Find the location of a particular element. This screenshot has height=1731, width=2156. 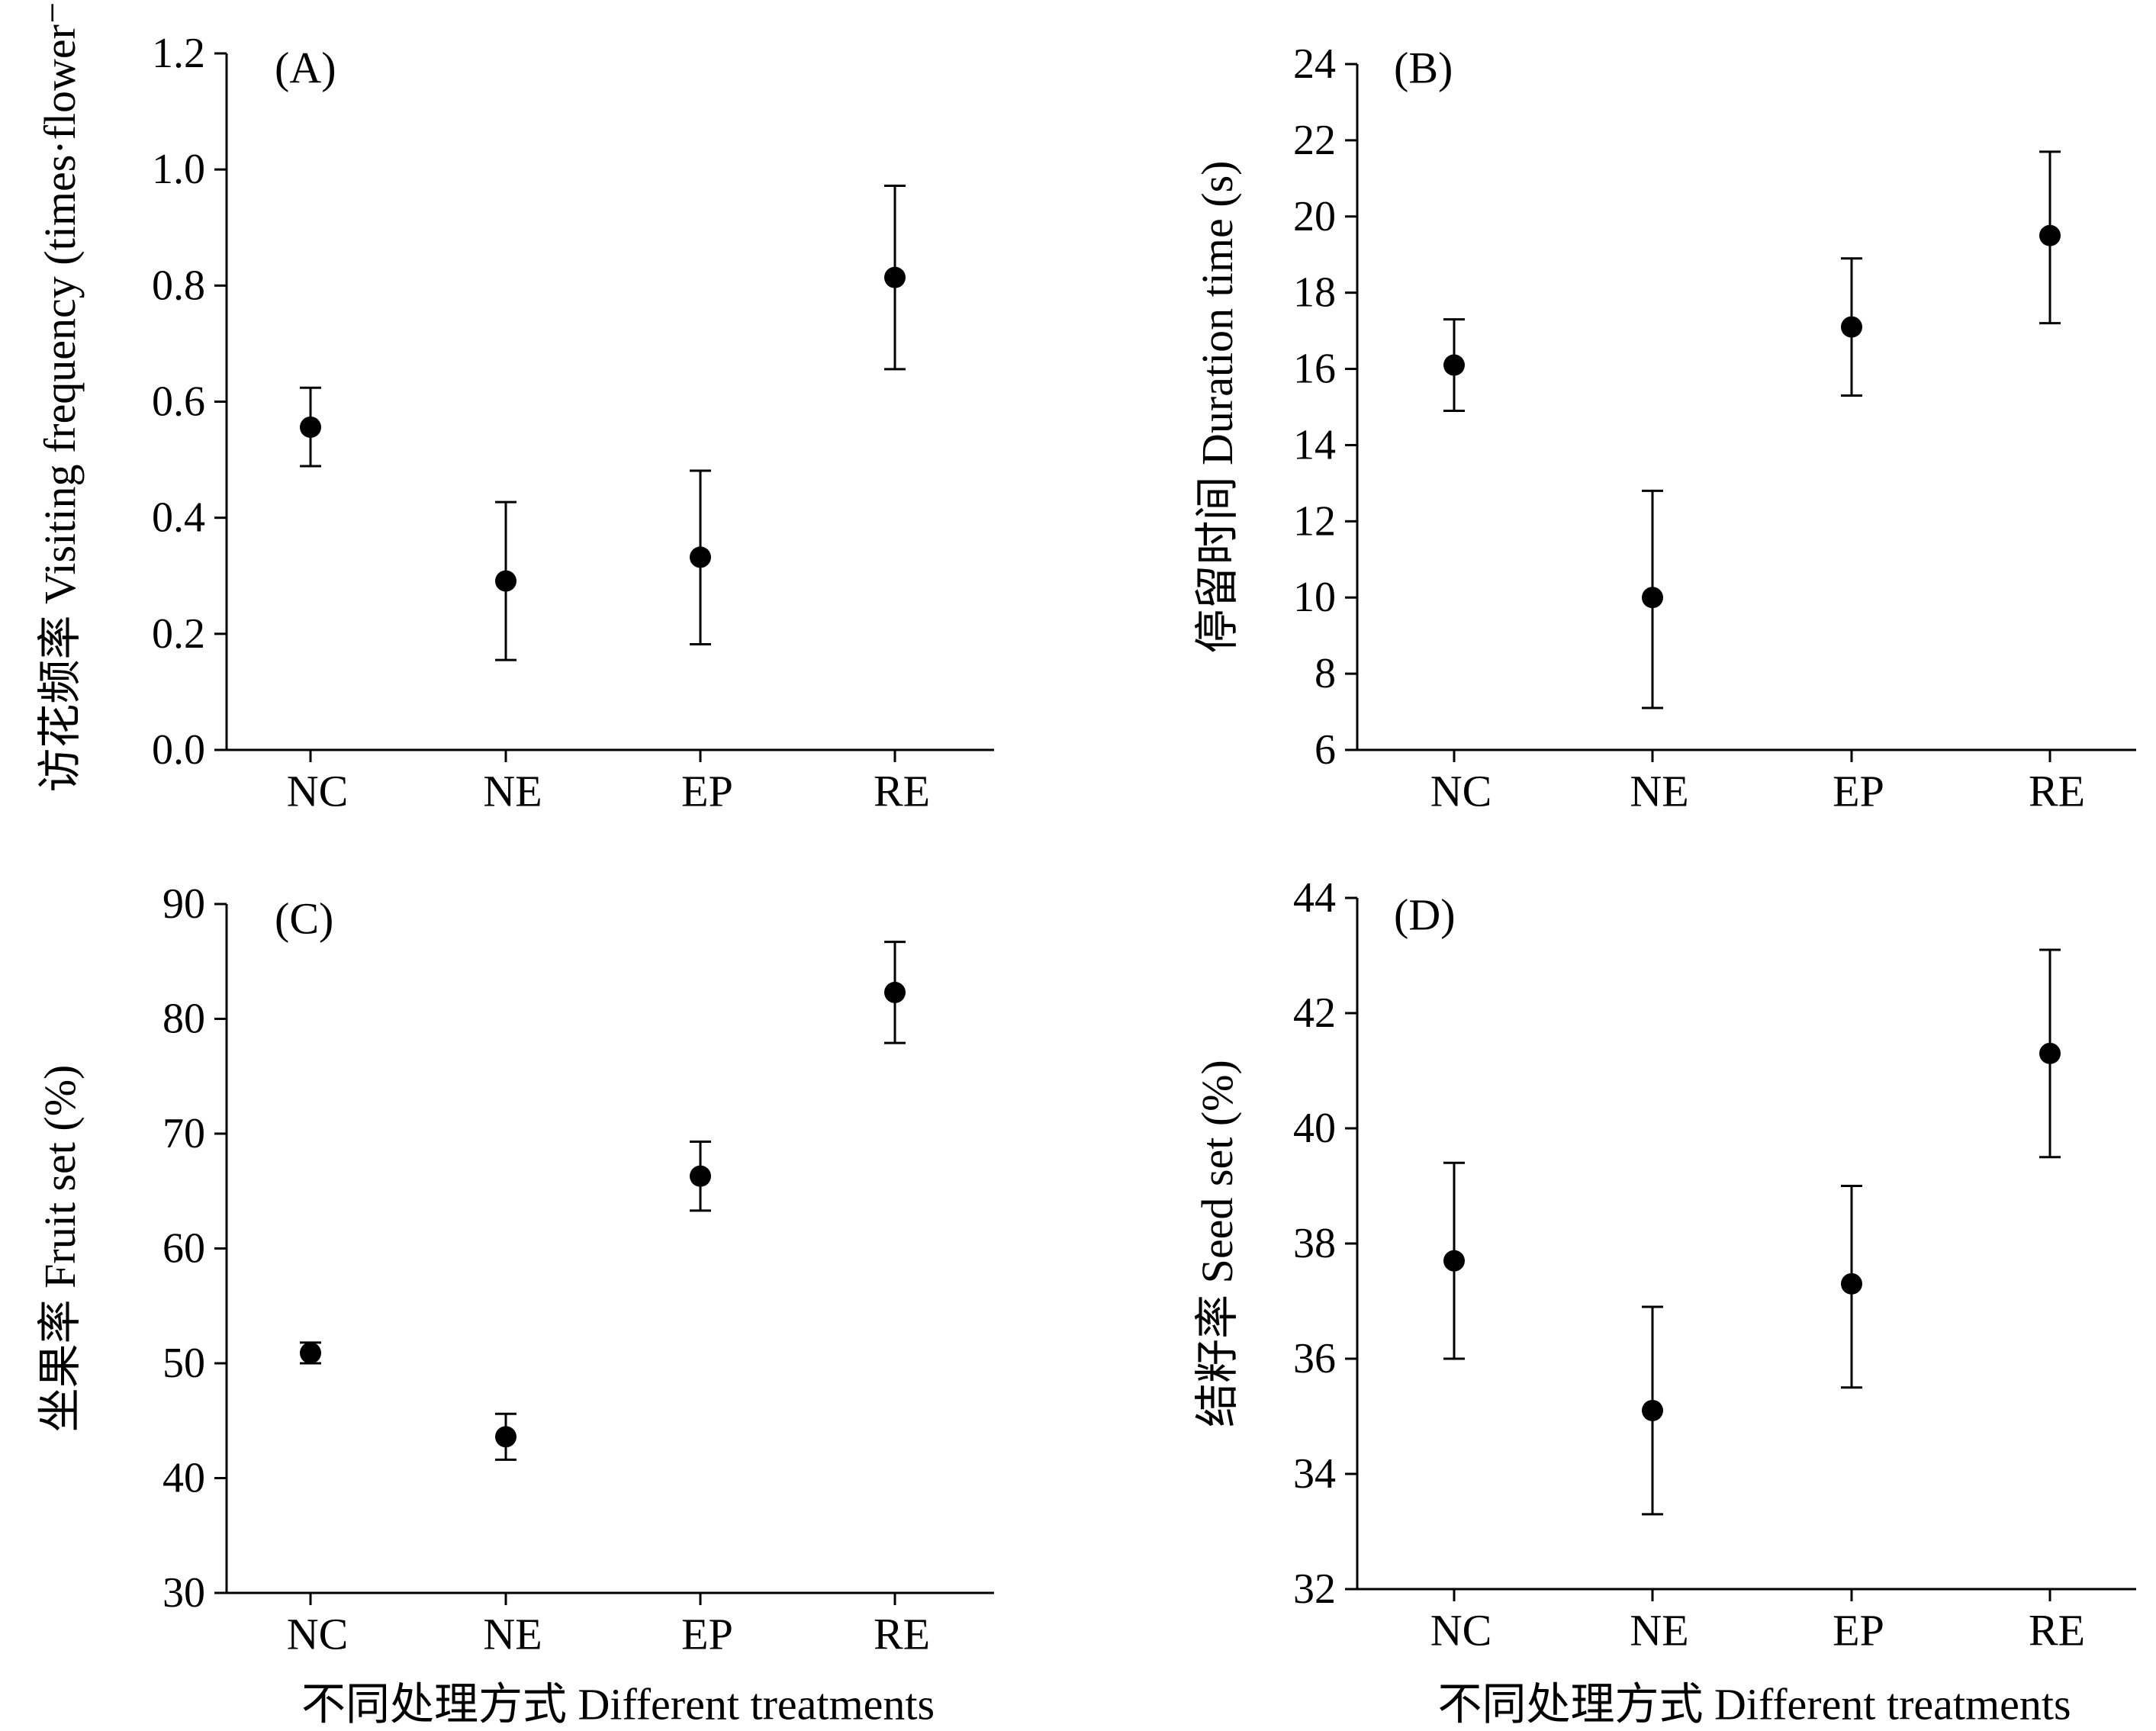

y-tick-label: 8 is located at coordinates (1325, 673).